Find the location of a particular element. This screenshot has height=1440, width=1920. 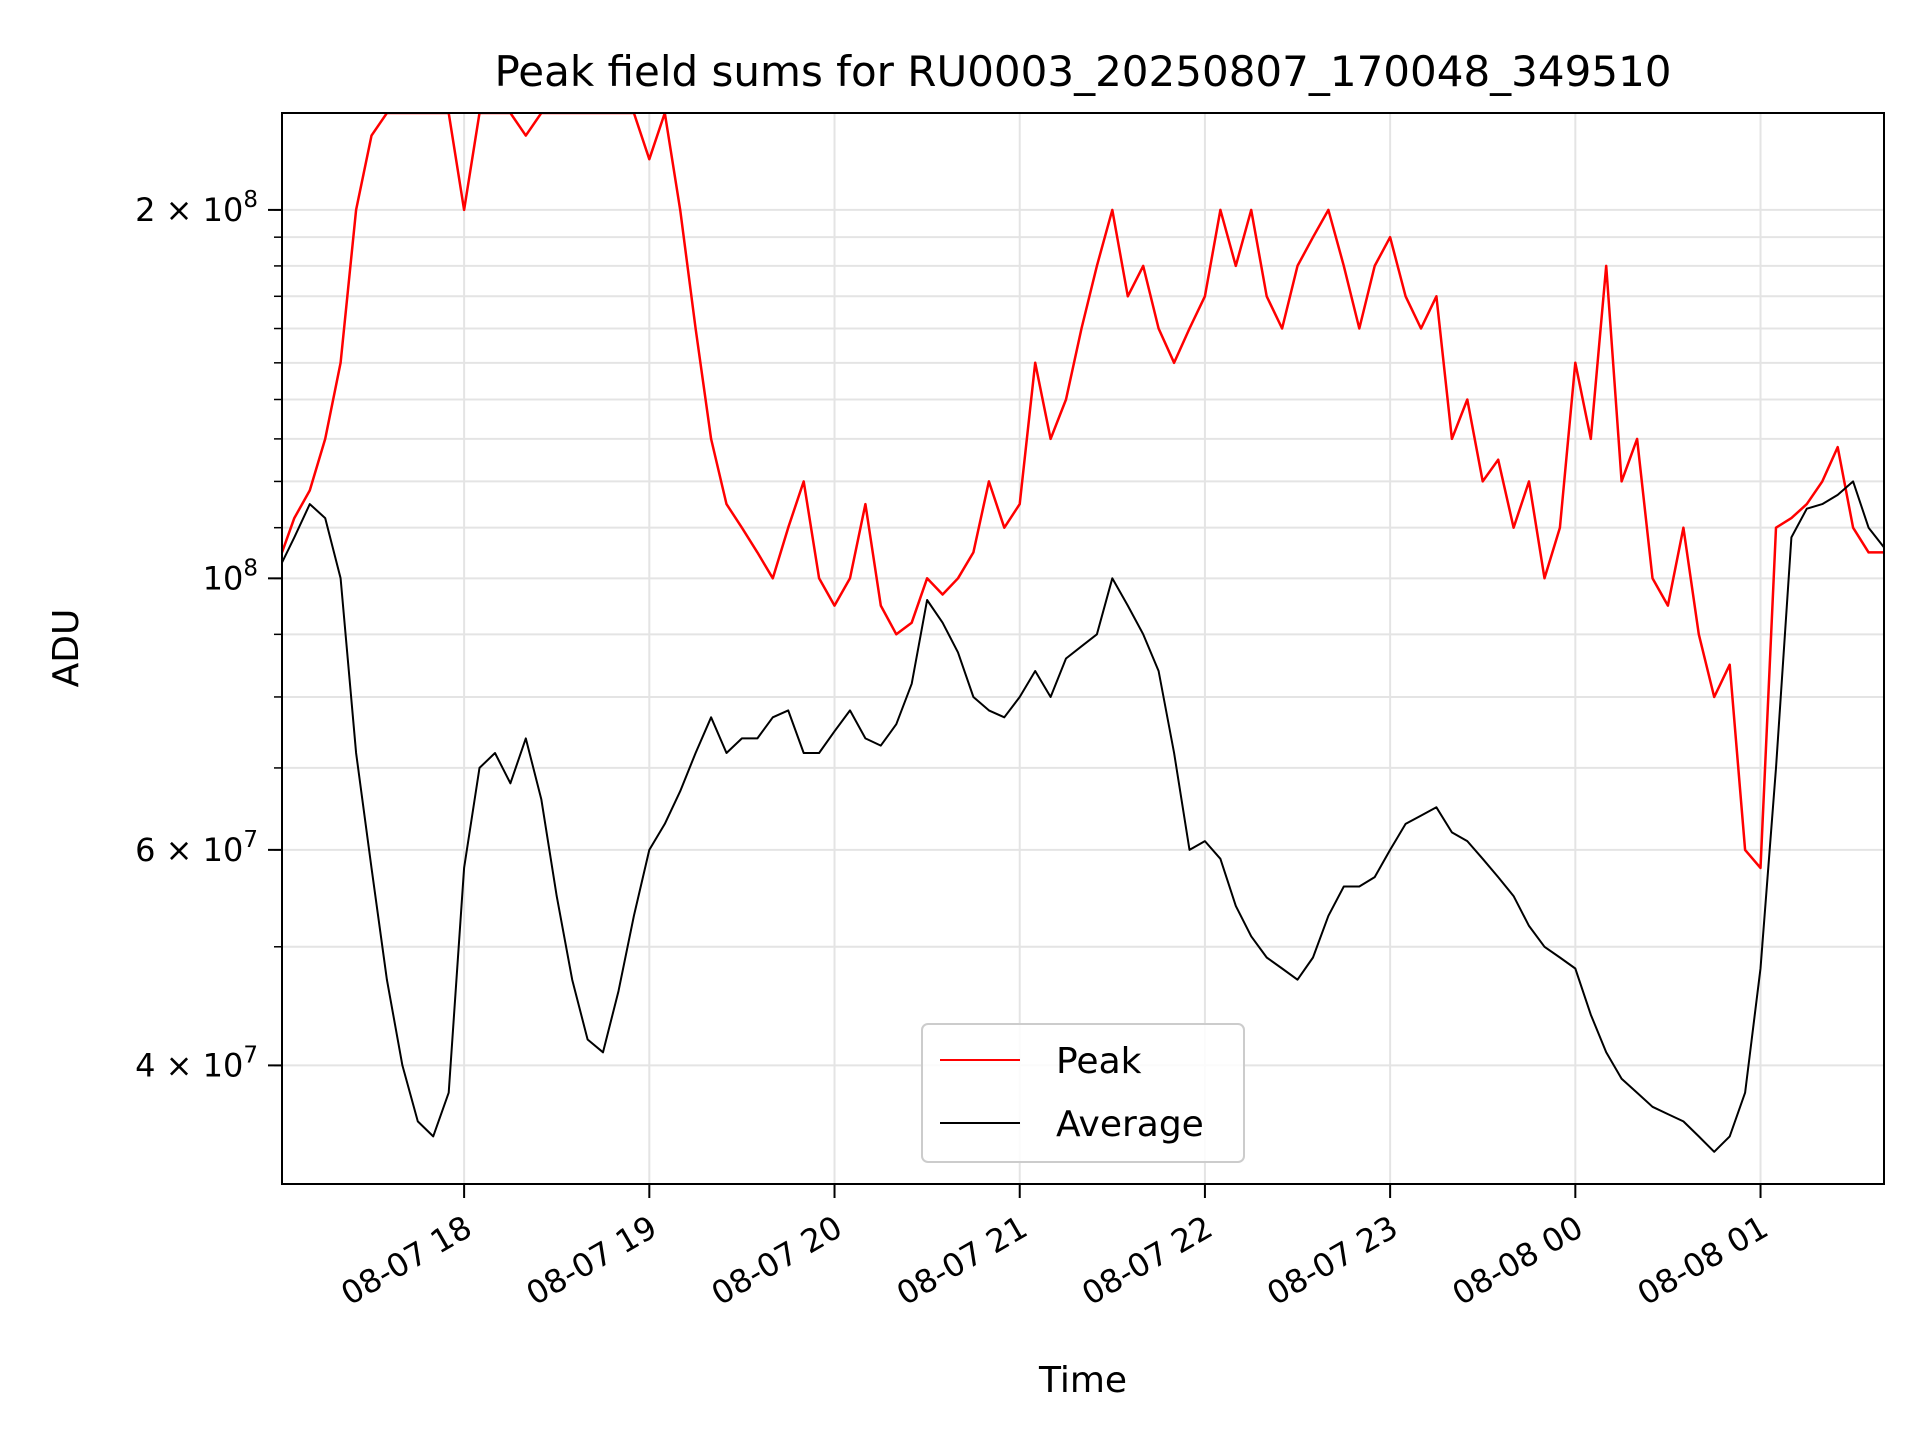

legend-box is located at coordinates (1083, 1093).